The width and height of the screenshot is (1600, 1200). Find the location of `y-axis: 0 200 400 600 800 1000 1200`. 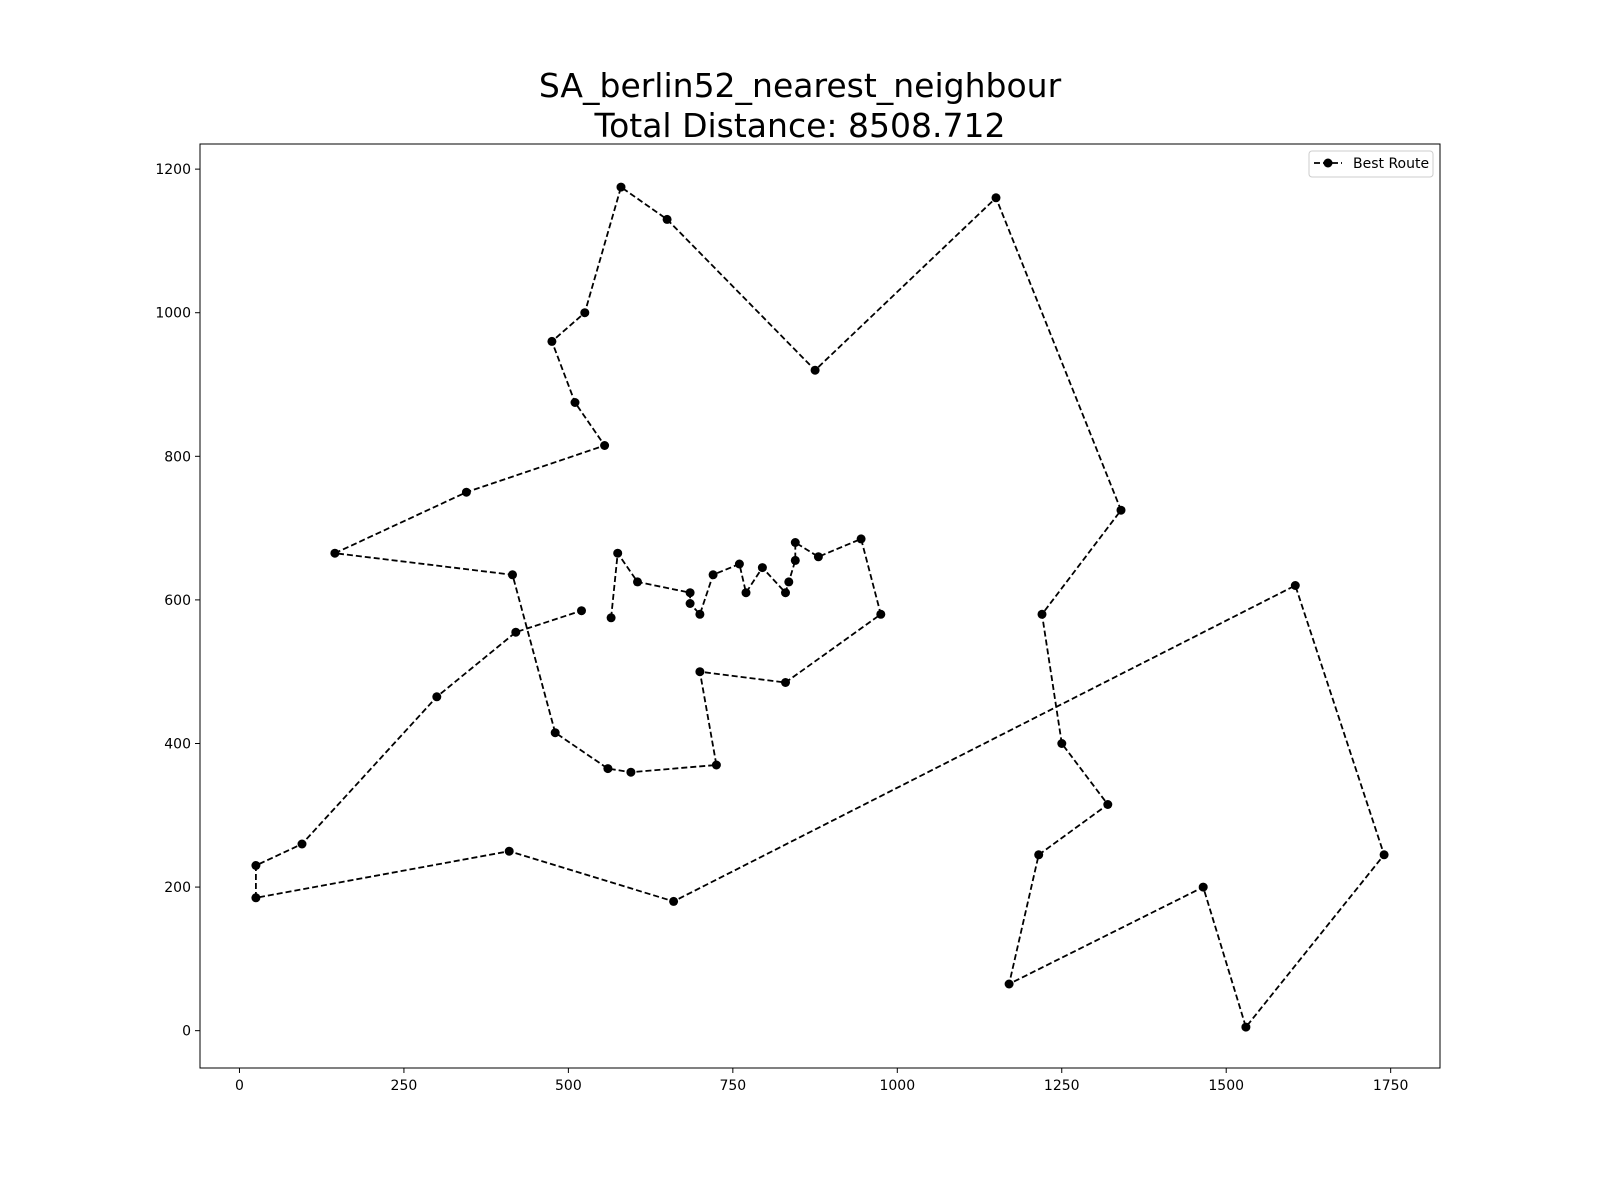

y-axis: 0 200 400 600 800 1000 1200 is located at coordinates (177, 601).